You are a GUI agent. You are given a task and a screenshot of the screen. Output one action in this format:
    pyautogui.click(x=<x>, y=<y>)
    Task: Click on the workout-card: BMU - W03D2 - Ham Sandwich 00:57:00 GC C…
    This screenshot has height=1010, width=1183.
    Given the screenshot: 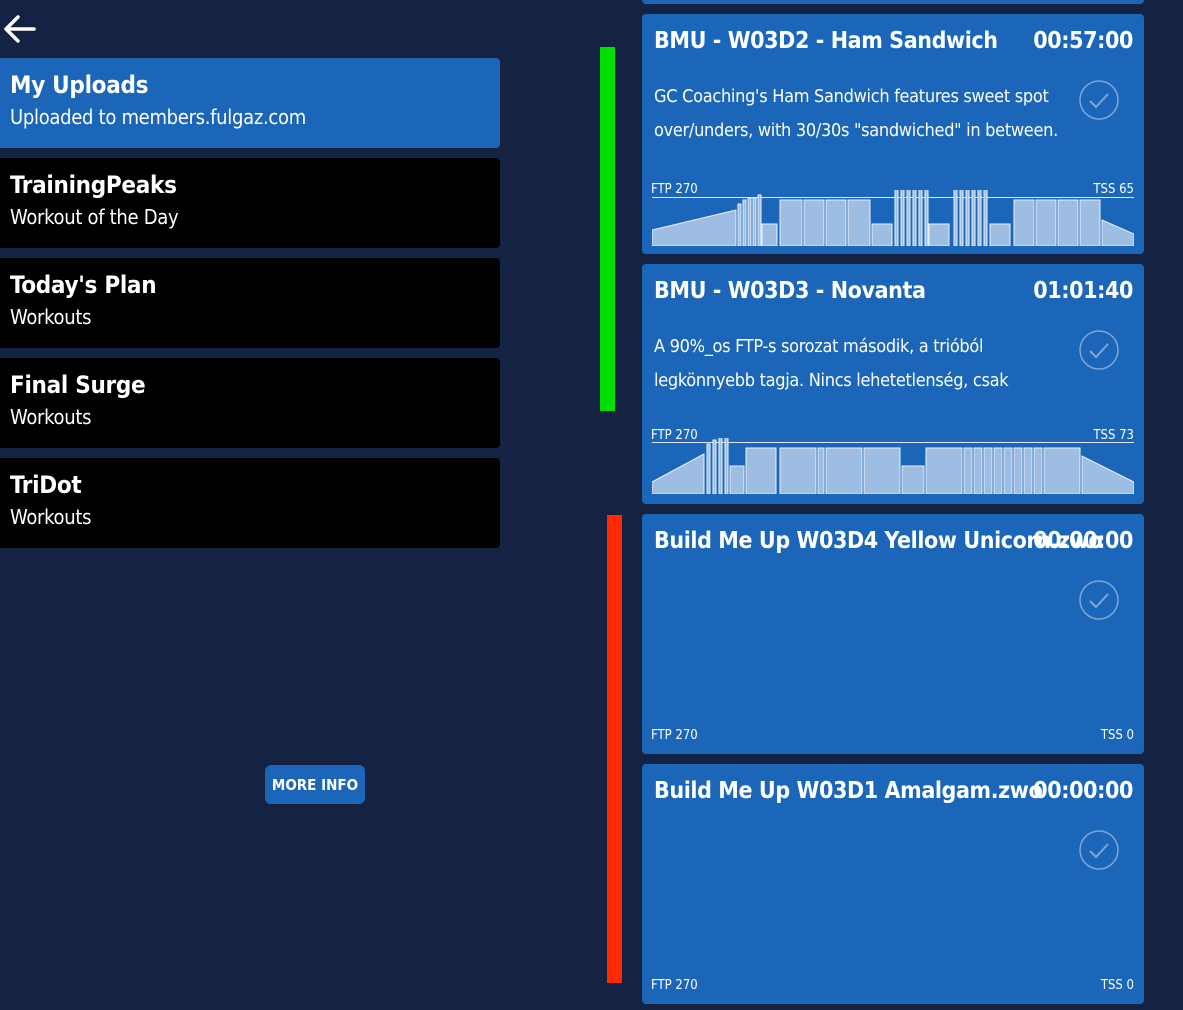 What is the action you would take?
    pyautogui.click(x=893, y=134)
    